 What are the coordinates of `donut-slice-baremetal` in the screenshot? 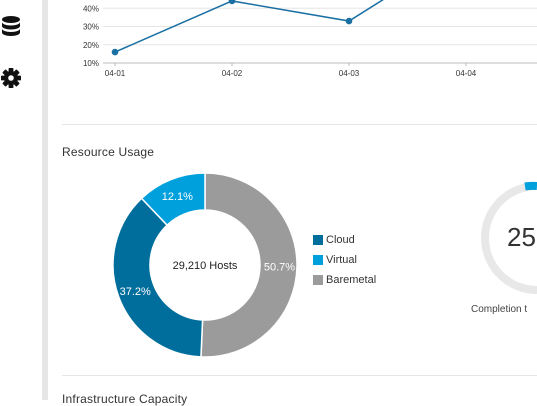 It's located at (249, 265).